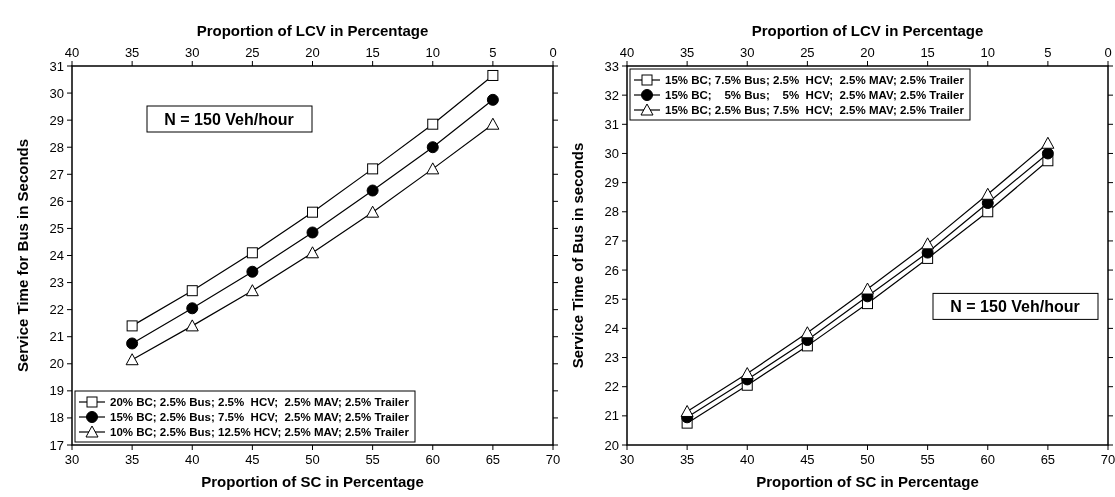 This screenshot has width=1115, height=497. Describe the element at coordinates (815, 80) in the screenshot. I see `legend-label: 15% BC; 7.5% Bus; 2.5% HCV; 2.5% MAV; 2.5% Trailer` at that location.